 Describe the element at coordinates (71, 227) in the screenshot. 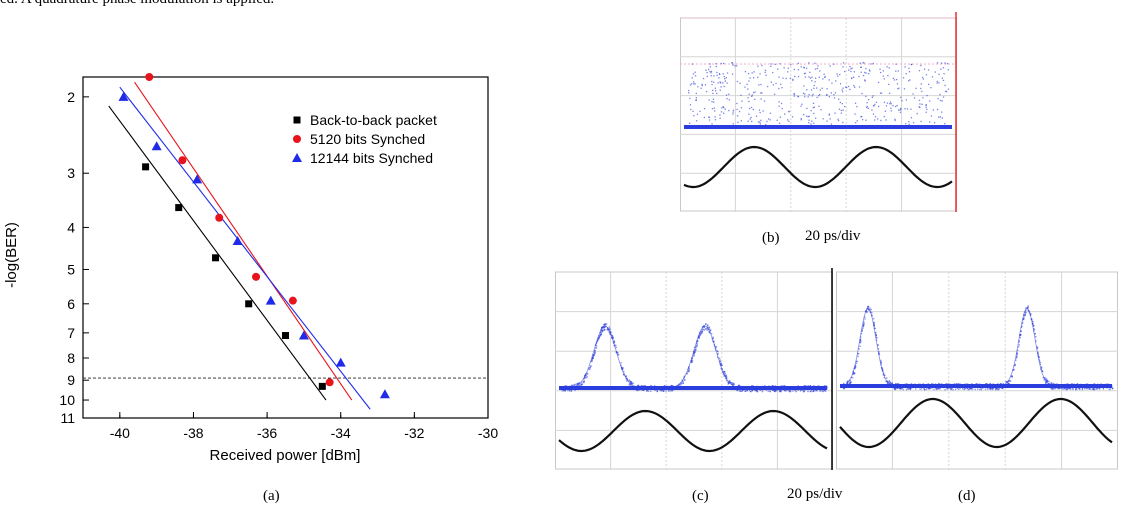

I see `y-tick-label: 4` at that location.